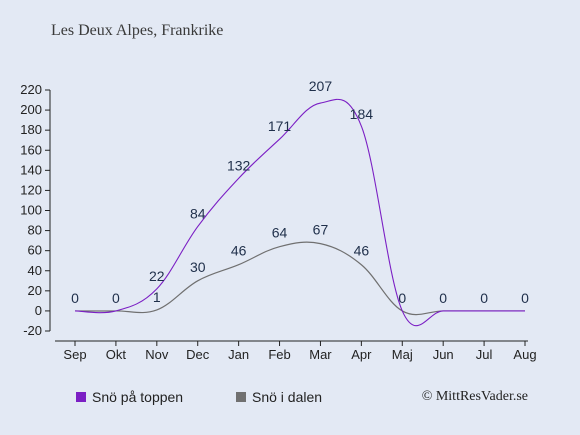 The width and height of the screenshot is (580, 435). I want to click on y-tick-label: 100, so click(31, 210).